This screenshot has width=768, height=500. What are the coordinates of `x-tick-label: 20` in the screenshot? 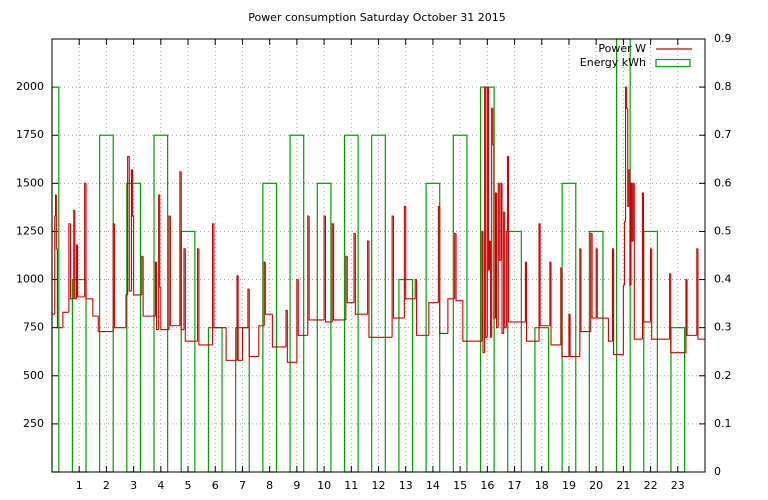 It's located at (596, 485).